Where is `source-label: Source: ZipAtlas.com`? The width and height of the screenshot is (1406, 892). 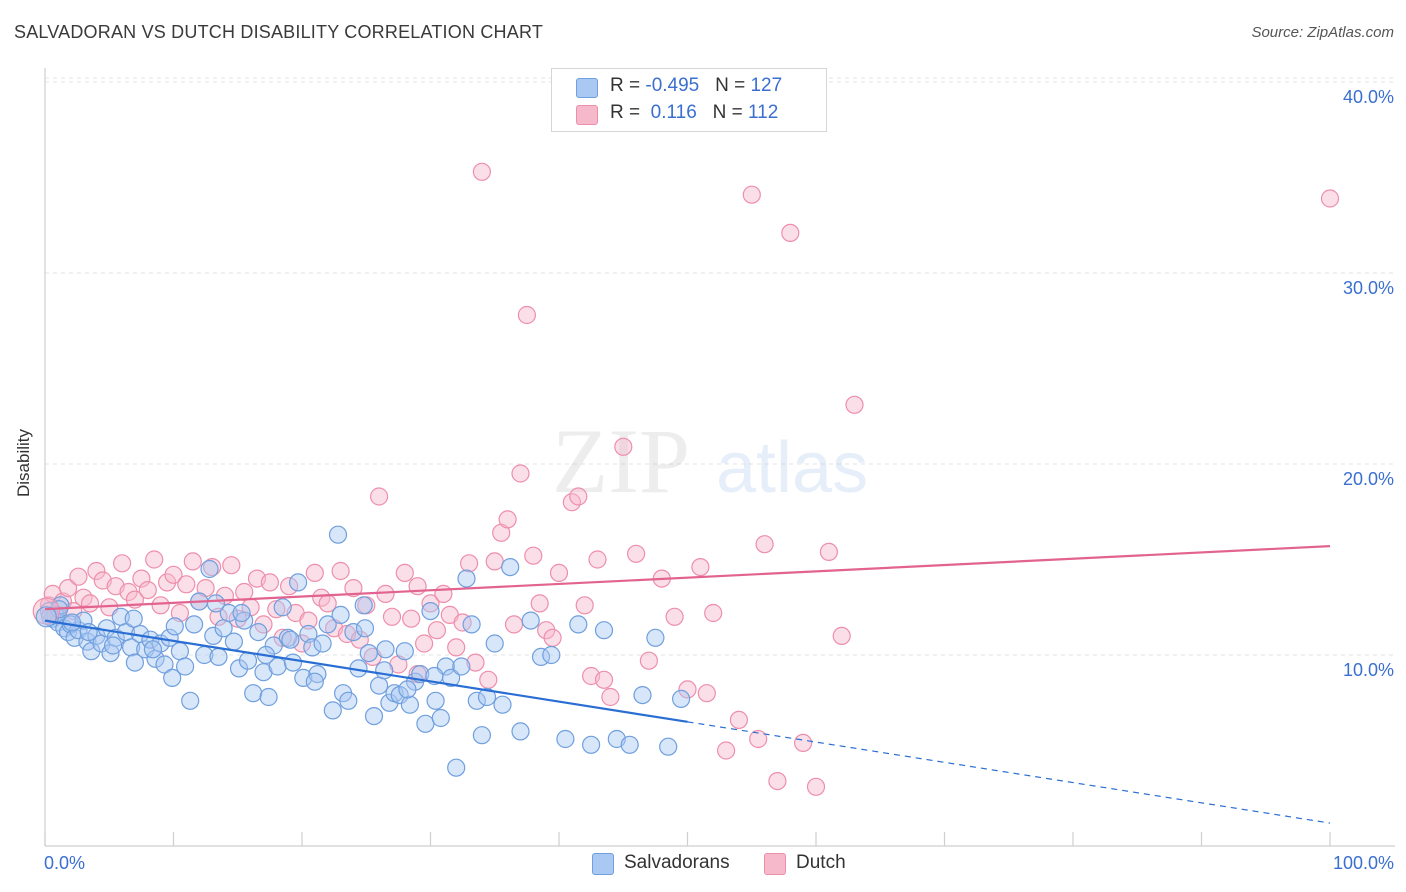 source-label: Source: ZipAtlas.com is located at coordinates (1322, 32).